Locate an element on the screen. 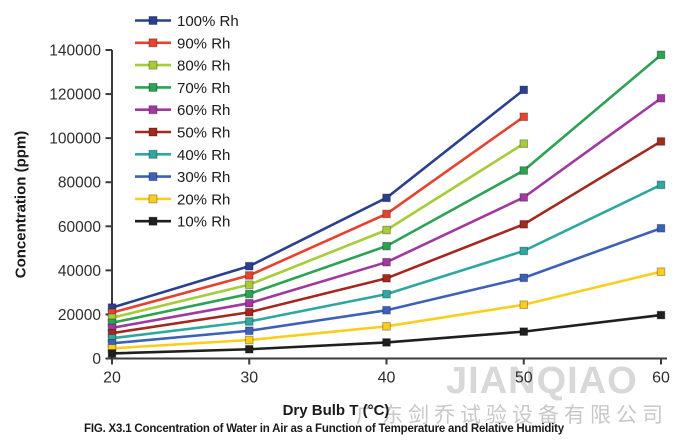 Image resolution: width=680 pixels, height=440 pixels. y-tick-label: 20000 is located at coordinates (79, 315).